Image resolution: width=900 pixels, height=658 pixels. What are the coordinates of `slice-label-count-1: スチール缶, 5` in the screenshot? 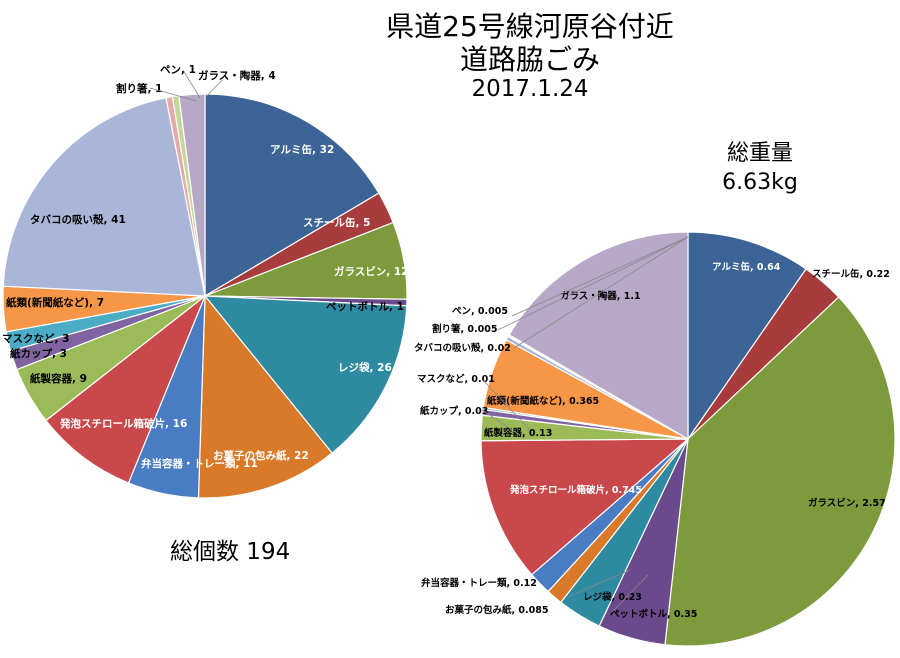 It's located at (336, 222).